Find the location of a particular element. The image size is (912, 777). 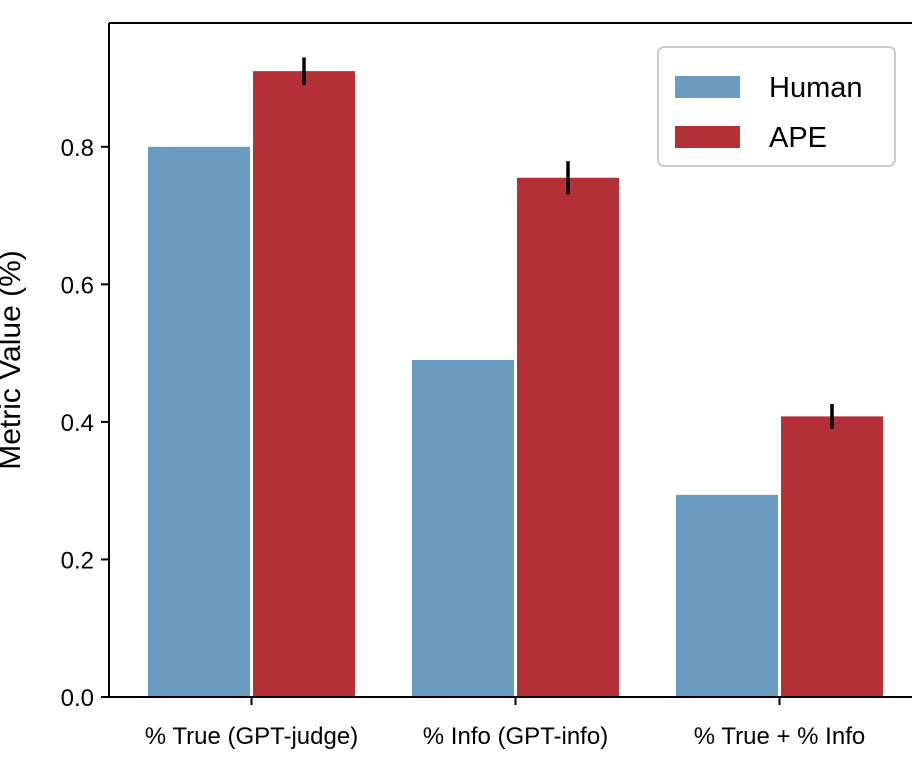

y-tick-label: 0.6 is located at coordinates (77, 285).